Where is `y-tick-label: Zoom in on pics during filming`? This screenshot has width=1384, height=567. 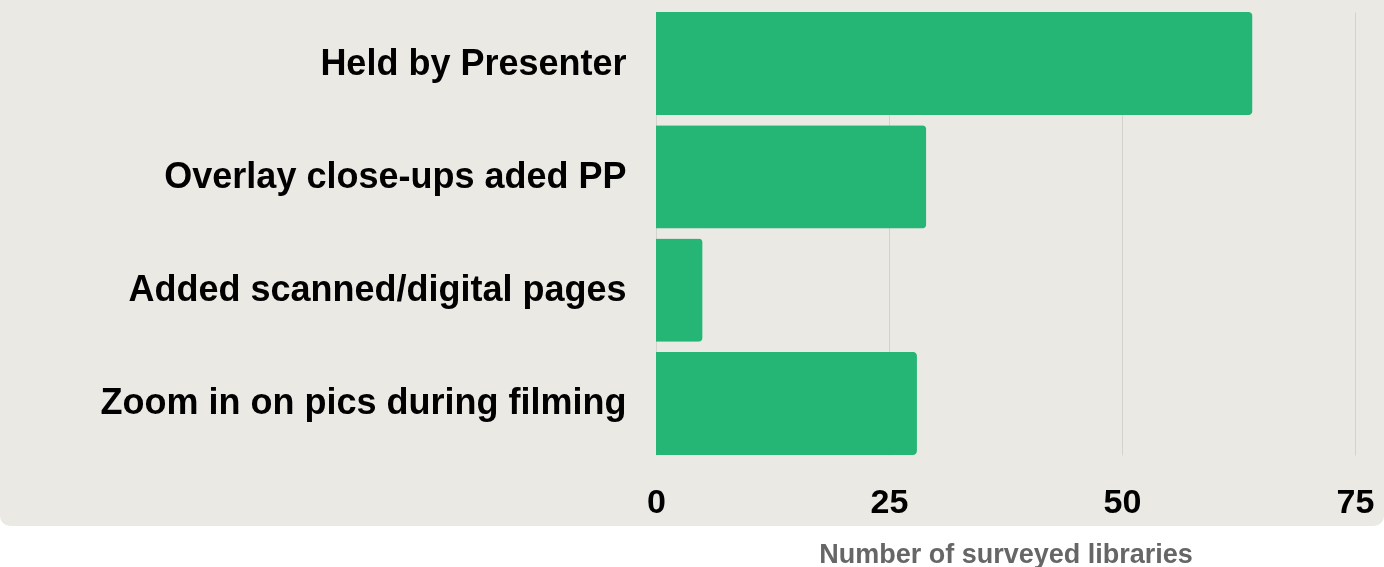 y-tick-label: Zoom in on pics during filming is located at coordinates (363, 402).